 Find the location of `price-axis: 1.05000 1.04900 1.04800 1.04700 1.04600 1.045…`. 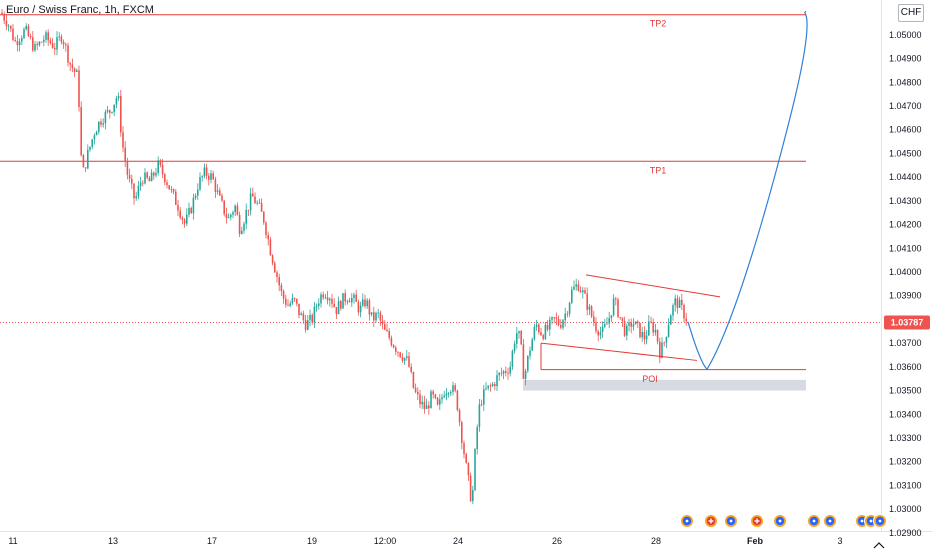

price-axis: 1.05000 1.04900 1.04800 1.04700 1.04600 1.045… is located at coordinates (905, 284).